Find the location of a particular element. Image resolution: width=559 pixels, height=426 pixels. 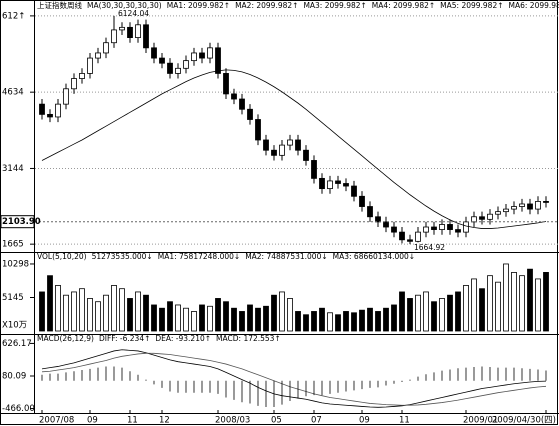

y-tick-label: 80.09 is located at coordinates (14, 376).